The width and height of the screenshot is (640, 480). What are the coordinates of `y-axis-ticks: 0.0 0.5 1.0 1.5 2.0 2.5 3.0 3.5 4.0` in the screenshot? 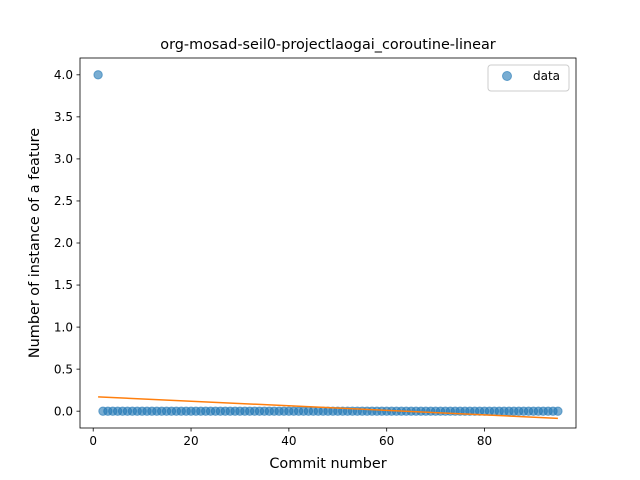 It's located at (67, 243).